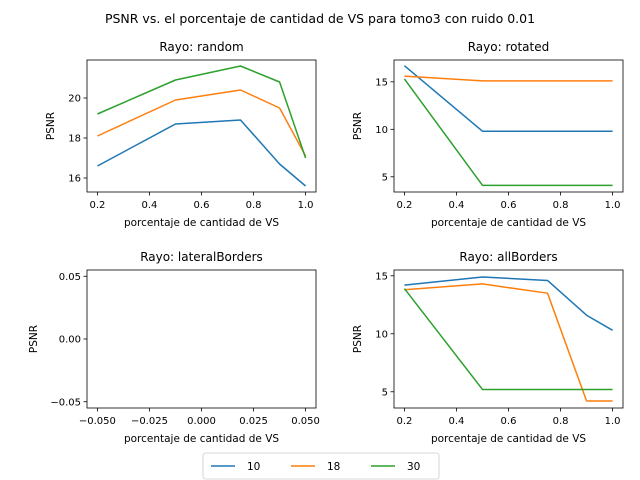 Image resolution: width=640 pixels, height=480 pixels. Describe the element at coordinates (70, 277) in the screenshot. I see `y-tick-label: 0.05` at that location.